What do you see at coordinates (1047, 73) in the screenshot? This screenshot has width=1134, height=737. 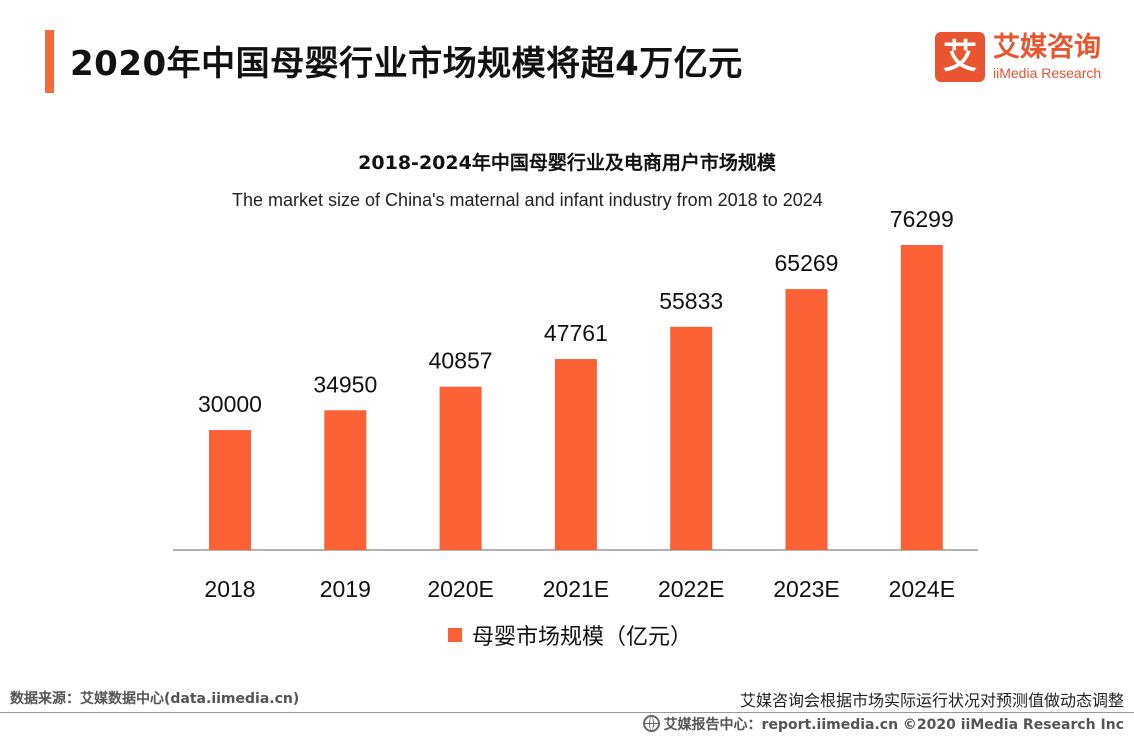 I see `logo-english-name: iiMedia Research` at bounding box center [1047, 73].